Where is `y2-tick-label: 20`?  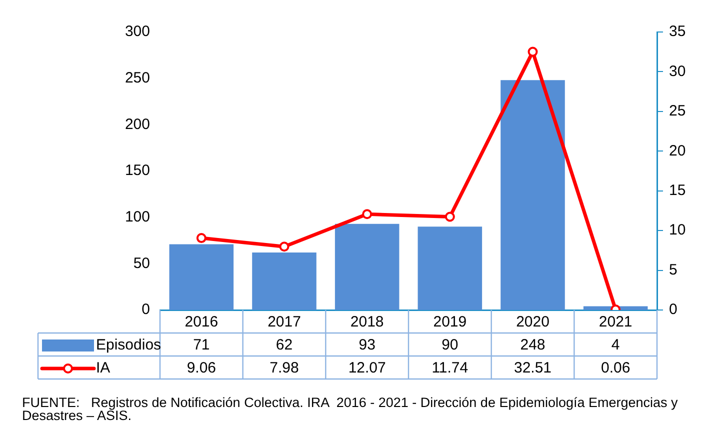
y2-tick-label: 20 is located at coordinates (677, 151).